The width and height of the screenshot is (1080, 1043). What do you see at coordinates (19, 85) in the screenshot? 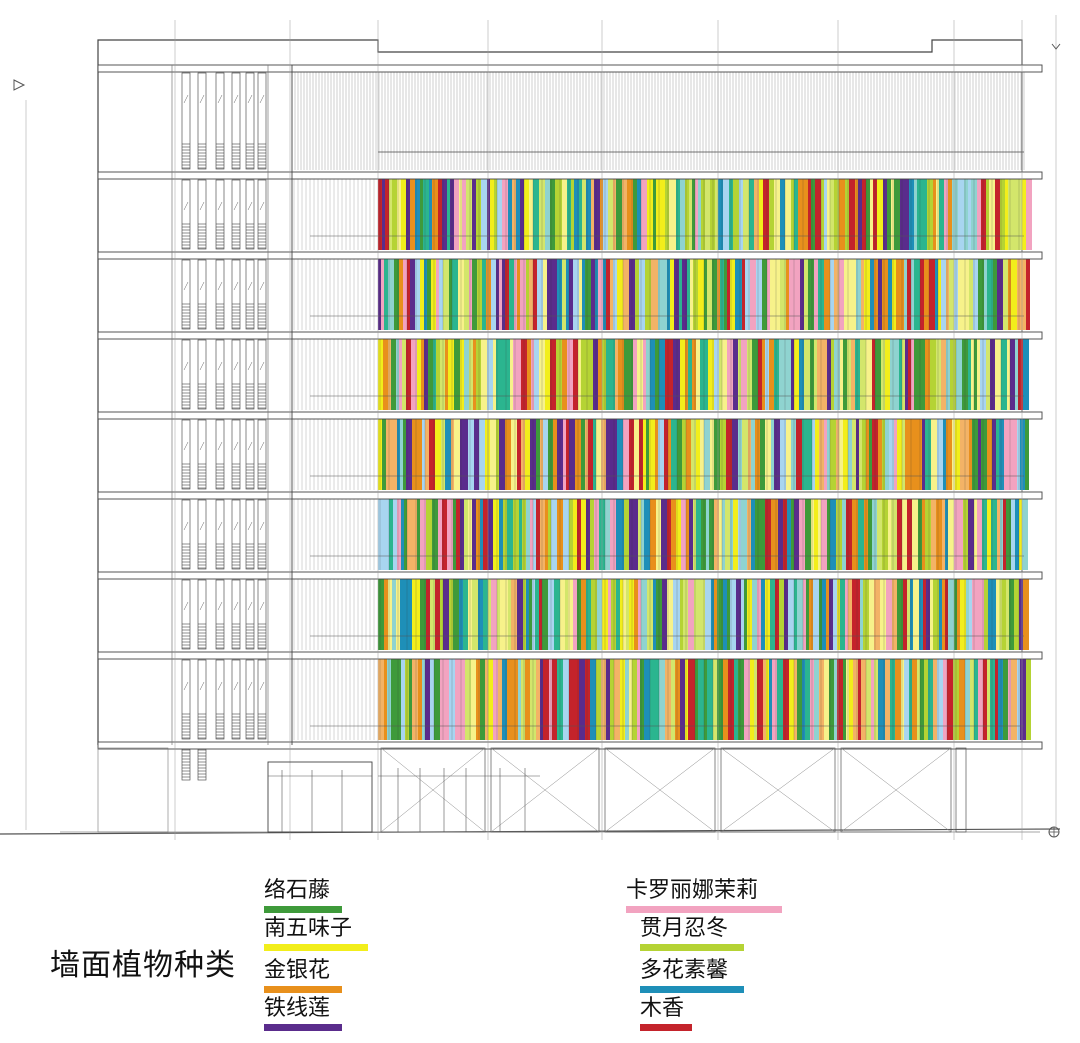
I see `level-marker-icon` at bounding box center [19, 85].